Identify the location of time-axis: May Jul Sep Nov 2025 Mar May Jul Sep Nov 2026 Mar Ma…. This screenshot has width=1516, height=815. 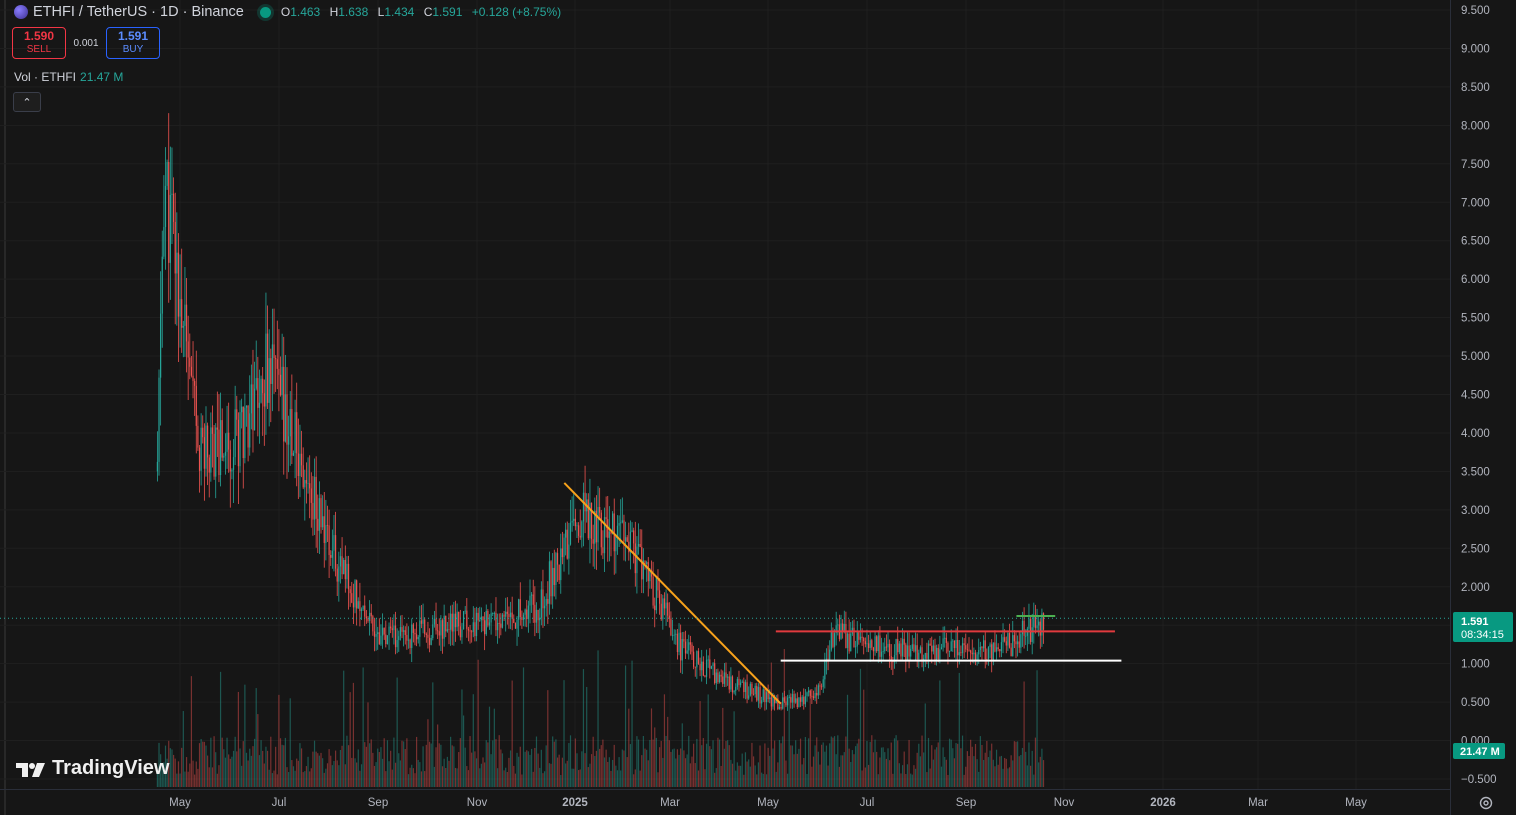
(768, 803).